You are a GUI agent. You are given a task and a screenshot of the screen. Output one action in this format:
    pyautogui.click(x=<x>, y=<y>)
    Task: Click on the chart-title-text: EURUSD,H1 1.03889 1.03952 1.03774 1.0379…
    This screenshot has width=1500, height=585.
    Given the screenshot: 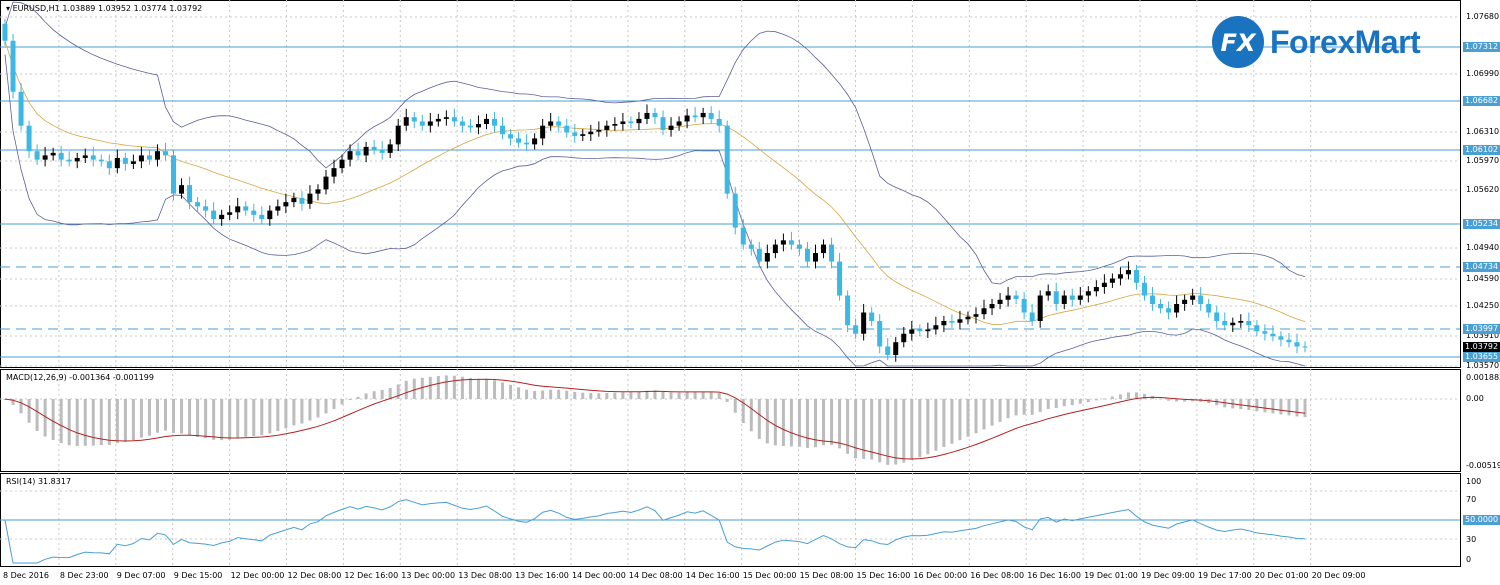 What is the action you would take?
    pyautogui.click(x=107, y=8)
    